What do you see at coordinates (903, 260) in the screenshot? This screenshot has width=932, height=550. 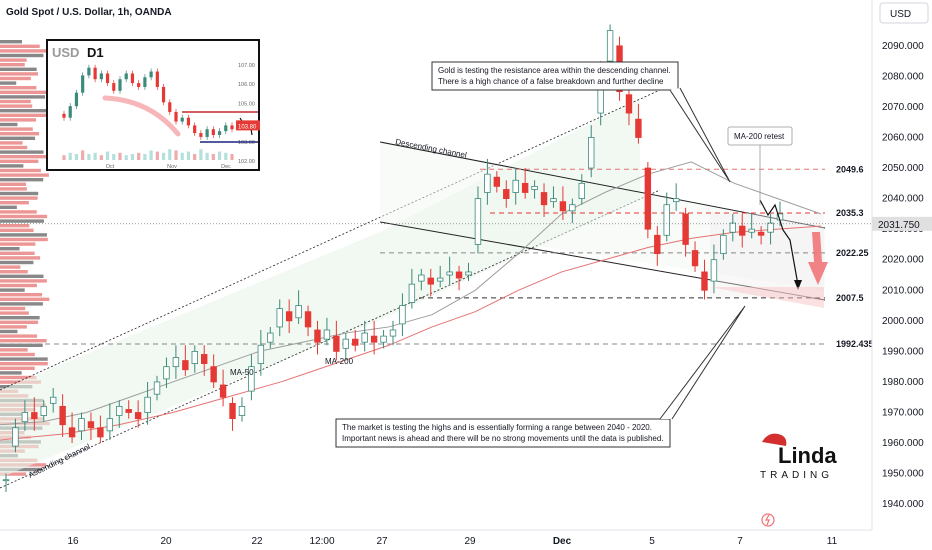 I see `y-tick-label: 2020.000` at bounding box center [903, 260].